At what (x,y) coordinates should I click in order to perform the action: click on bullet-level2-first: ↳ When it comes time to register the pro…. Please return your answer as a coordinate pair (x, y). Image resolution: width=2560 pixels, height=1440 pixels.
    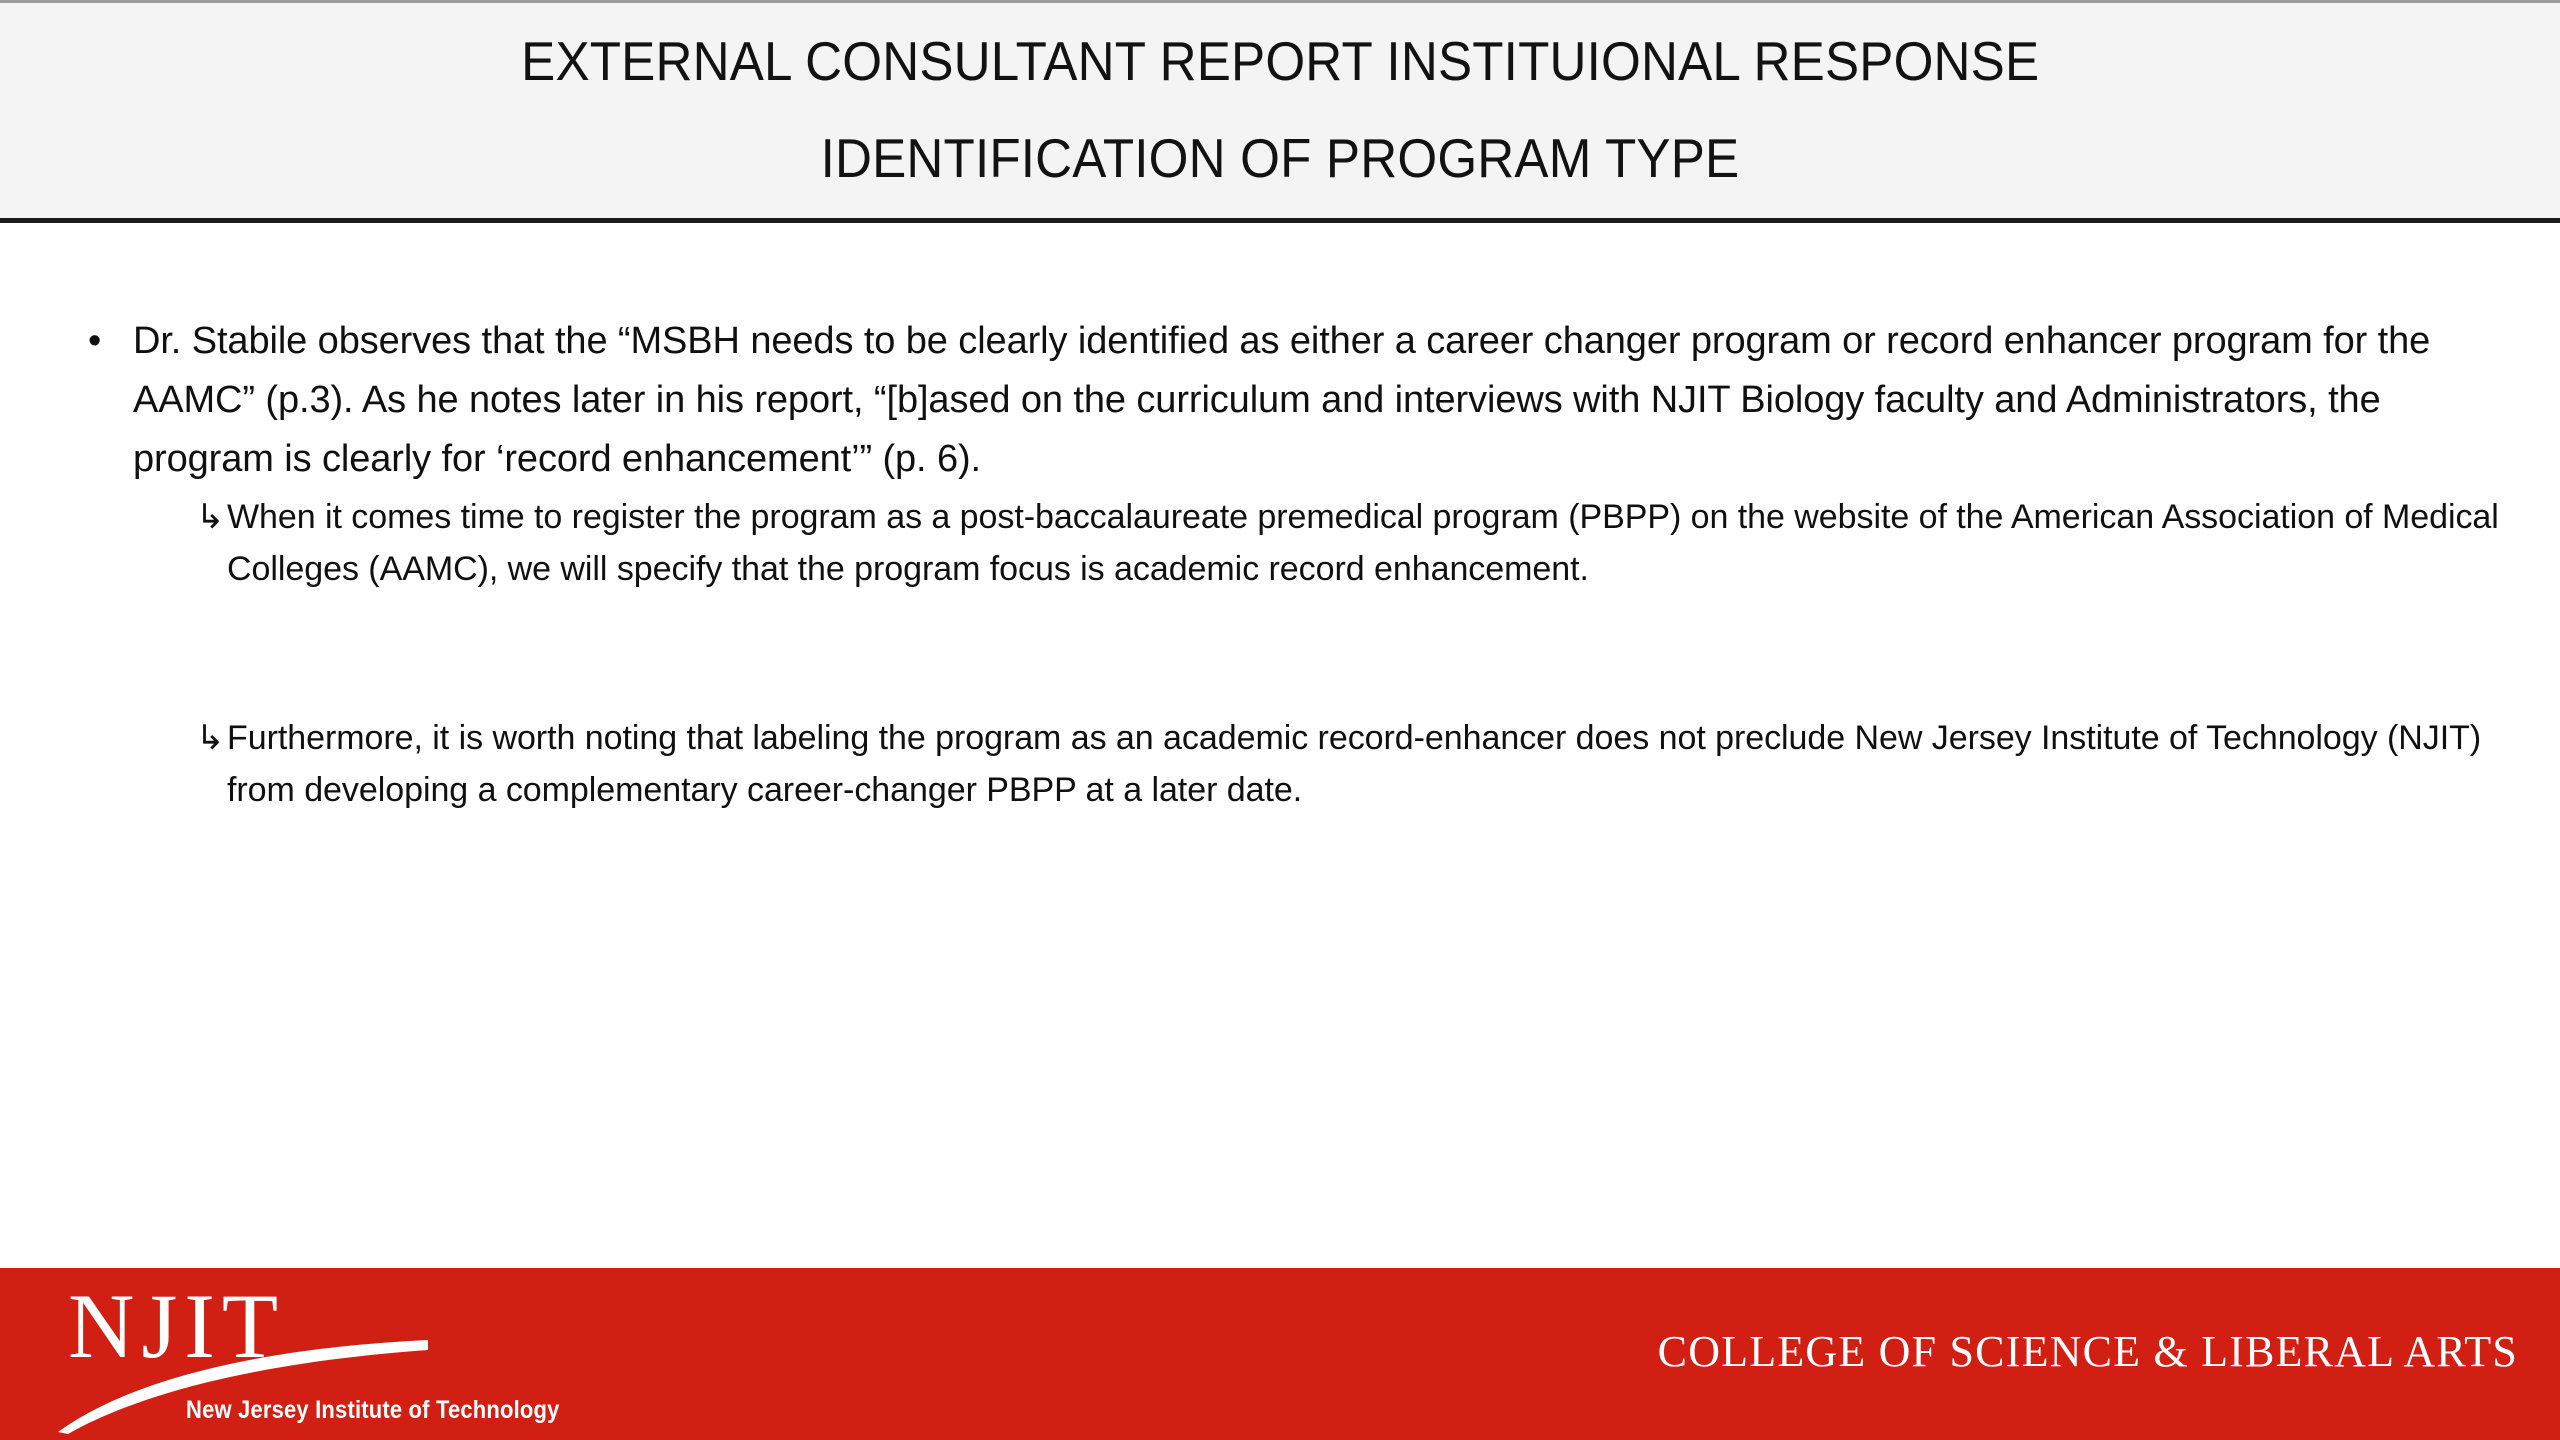
    Looking at the image, I should click on (1356, 543).